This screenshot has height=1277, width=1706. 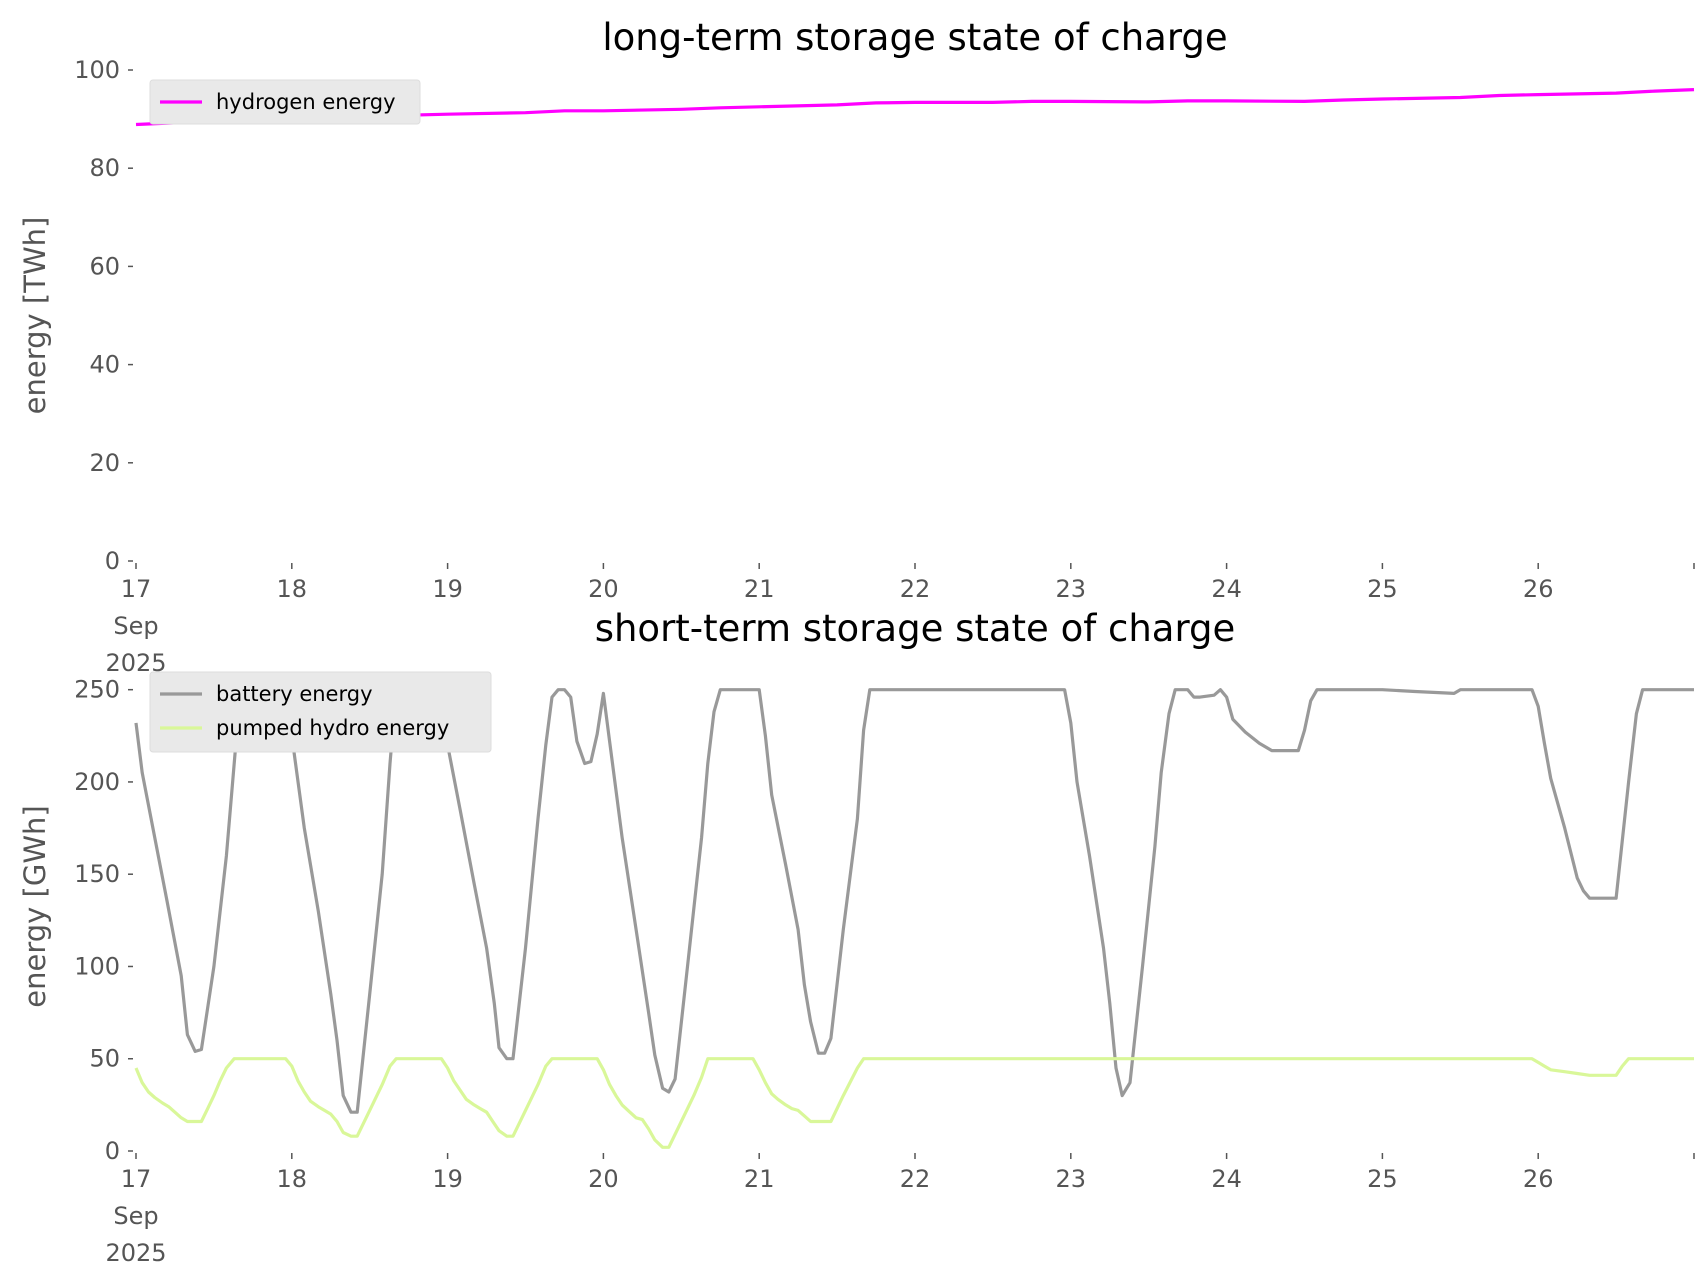 What do you see at coordinates (915, 628) in the screenshot?
I see `chart-title: short-term storage state of charge` at bounding box center [915, 628].